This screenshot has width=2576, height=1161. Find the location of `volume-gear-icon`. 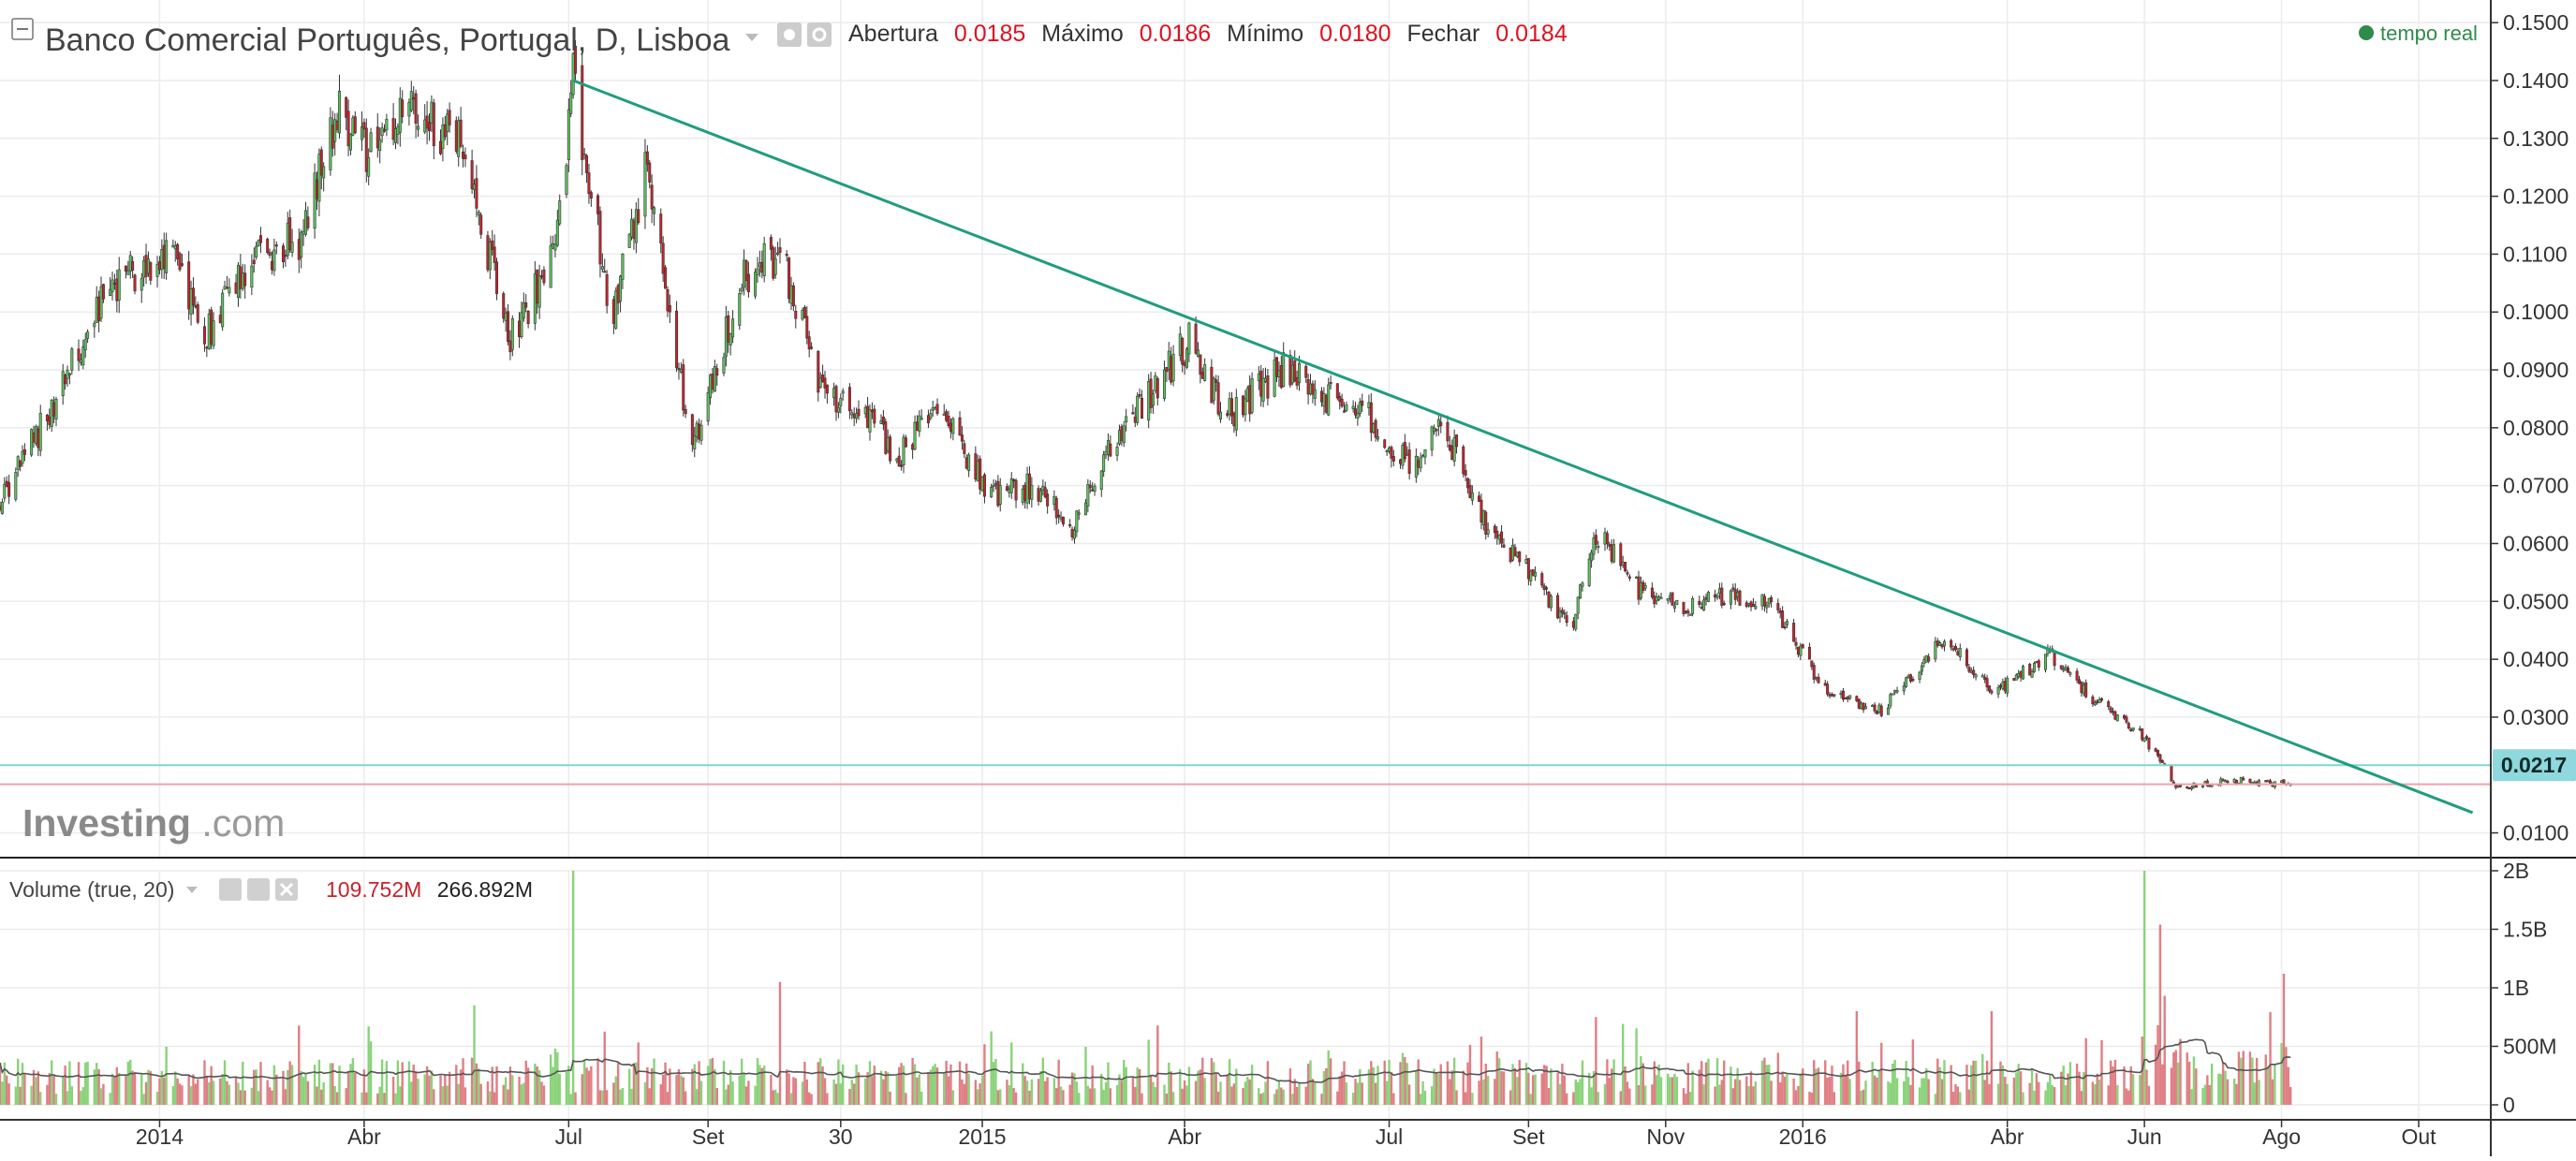

volume-gear-icon is located at coordinates (258, 889).